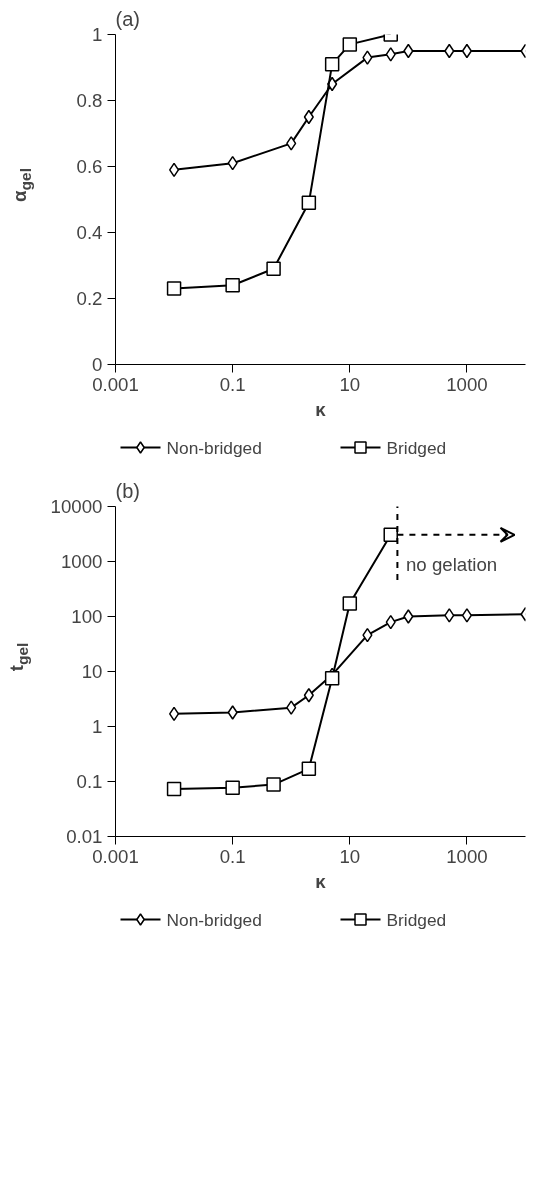 The image size is (556, 1195). What do you see at coordinates (84, 836) in the screenshot?
I see `y-tick-label: 0.01` at bounding box center [84, 836].